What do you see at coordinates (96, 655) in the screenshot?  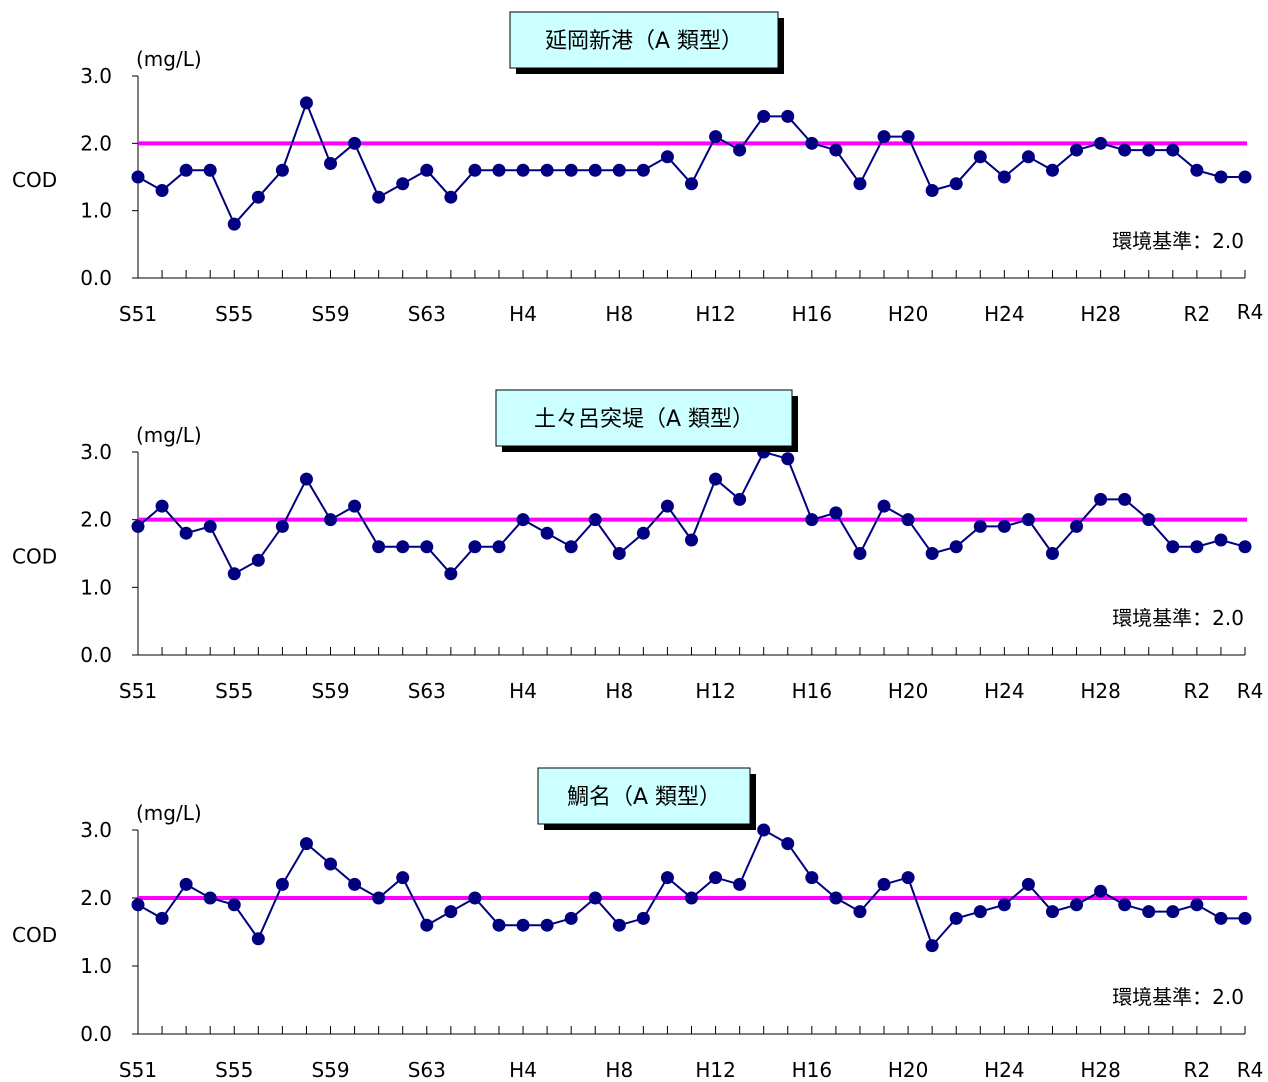 I see `y-tick-label: 0.0` at bounding box center [96, 655].